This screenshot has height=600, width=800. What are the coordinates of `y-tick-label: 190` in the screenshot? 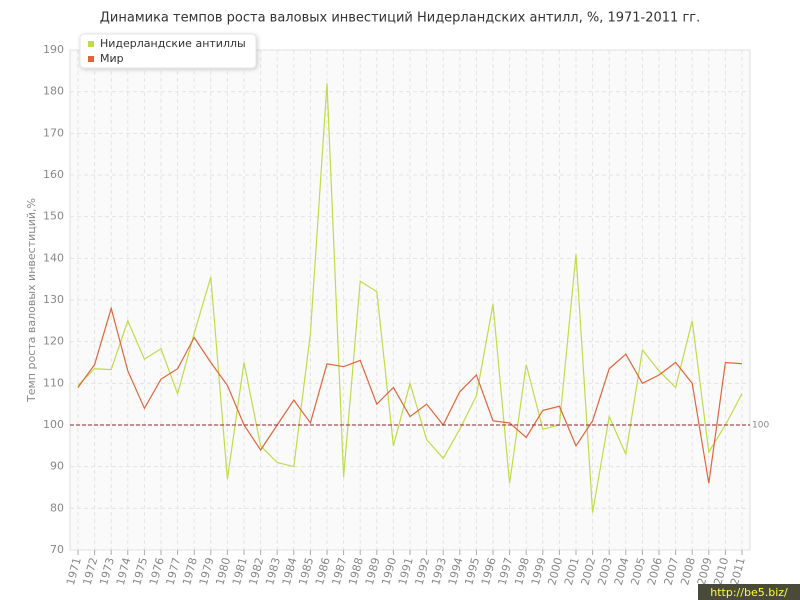 It's located at (53, 49).